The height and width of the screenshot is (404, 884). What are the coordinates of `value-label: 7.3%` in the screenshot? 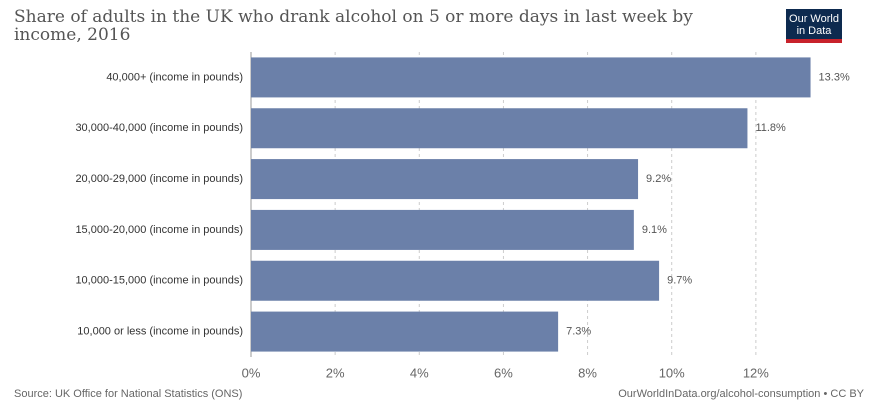 It's located at (578, 331).